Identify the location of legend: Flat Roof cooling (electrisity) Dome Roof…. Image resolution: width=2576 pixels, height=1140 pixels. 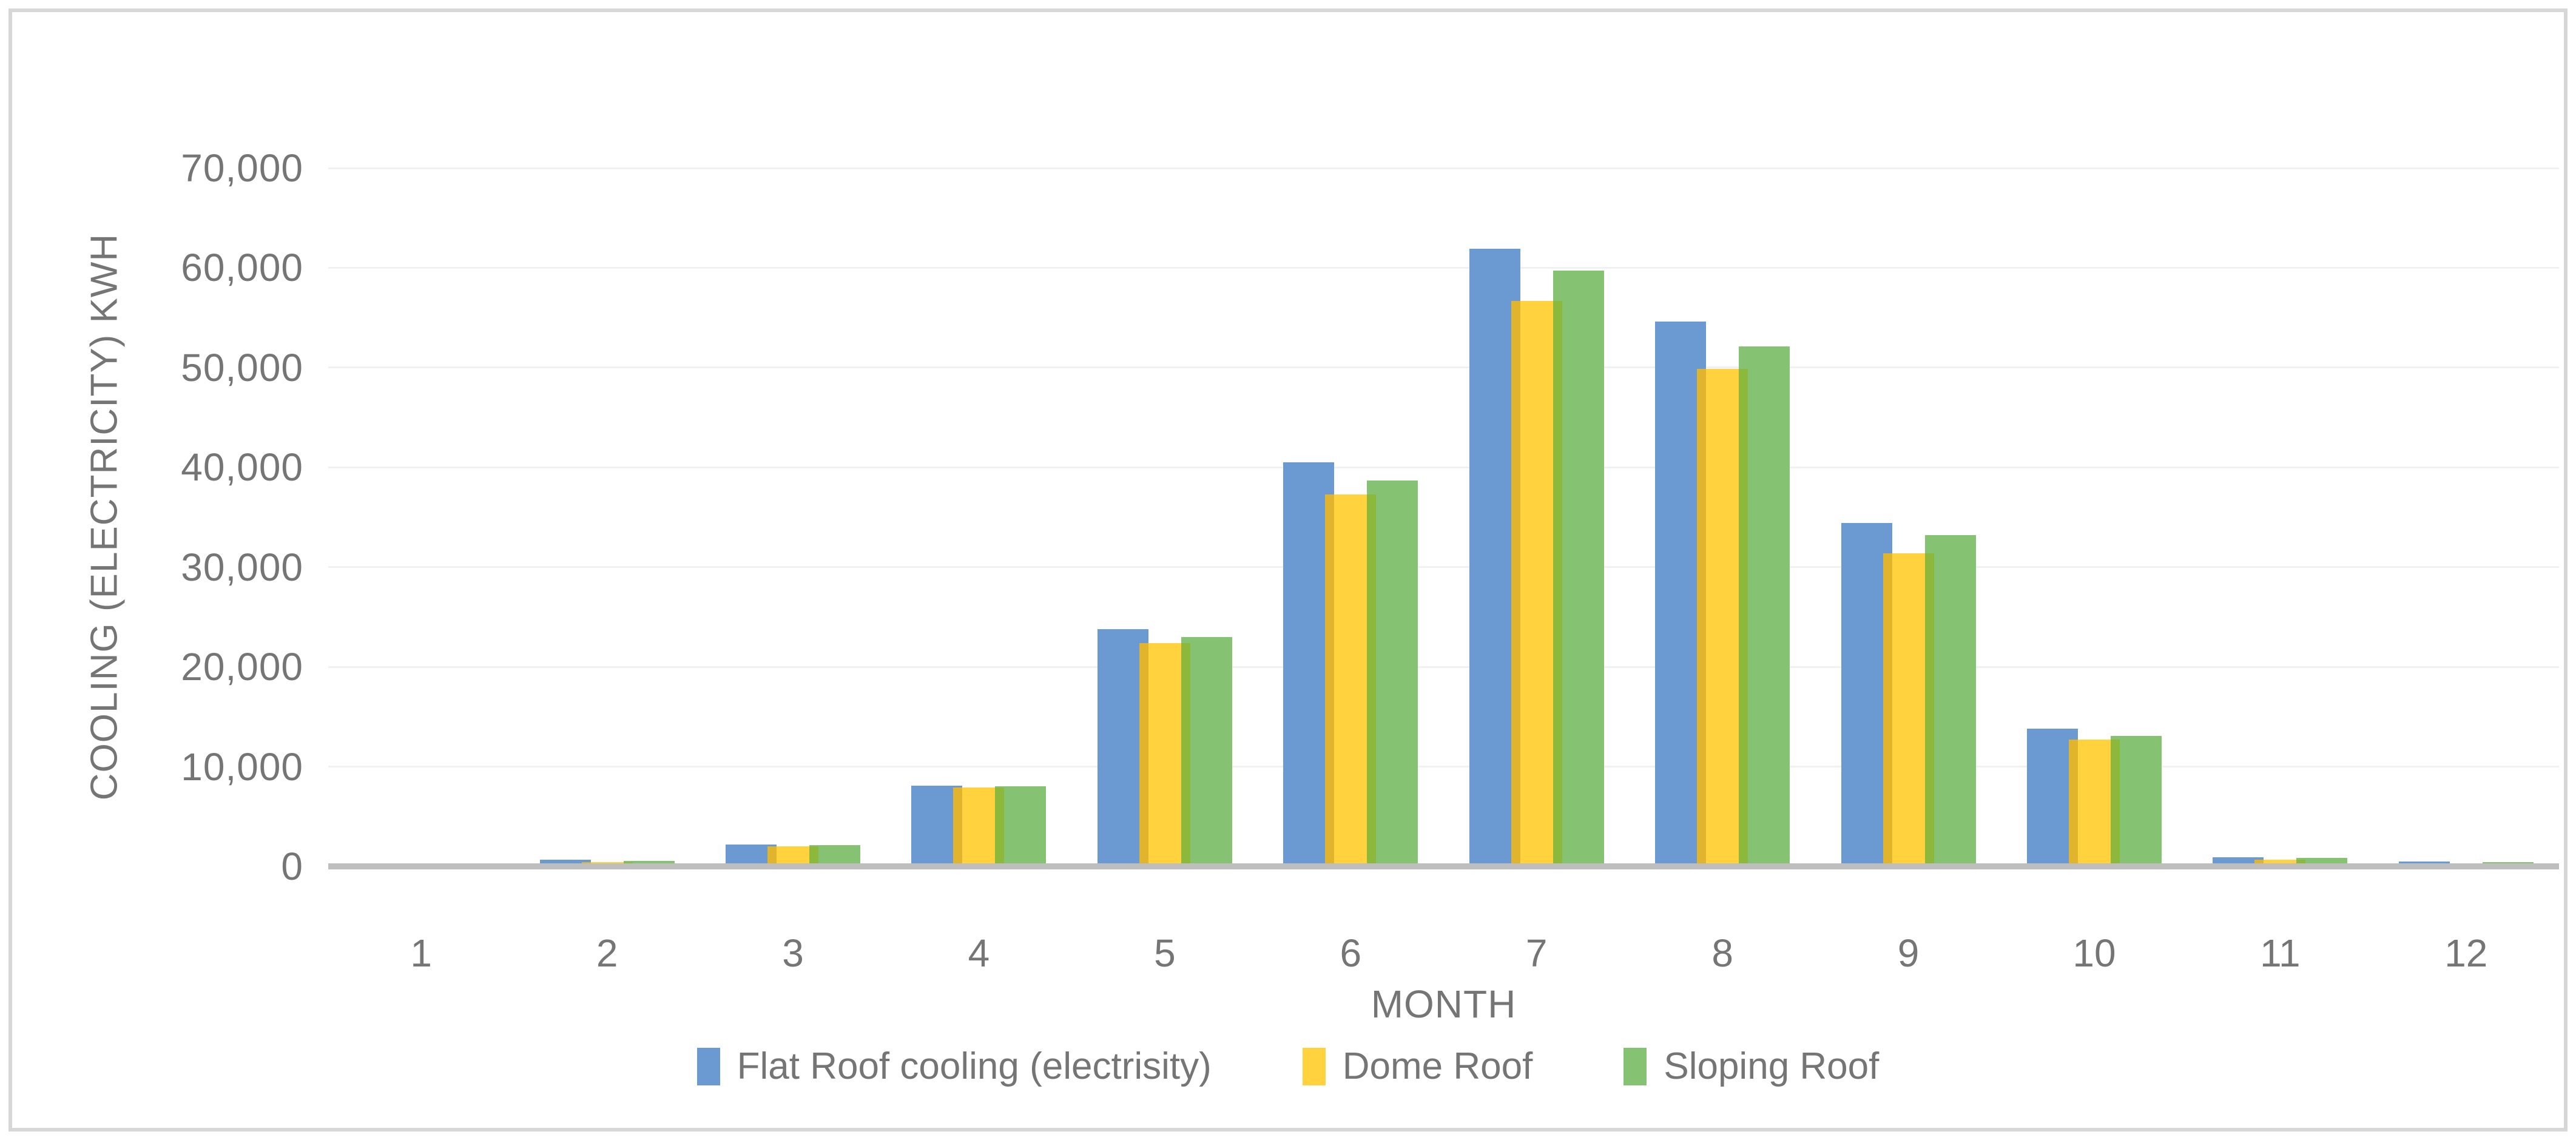
(1288, 1066).